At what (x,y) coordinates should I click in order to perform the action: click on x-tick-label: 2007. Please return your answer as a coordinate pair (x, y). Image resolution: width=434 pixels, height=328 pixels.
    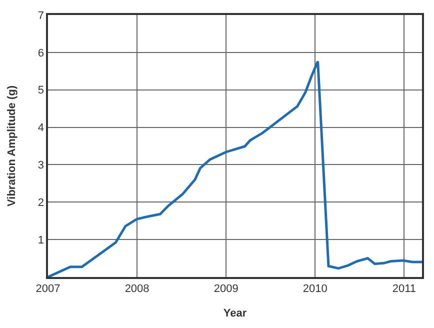
    Looking at the image, I should click on (48, 288).